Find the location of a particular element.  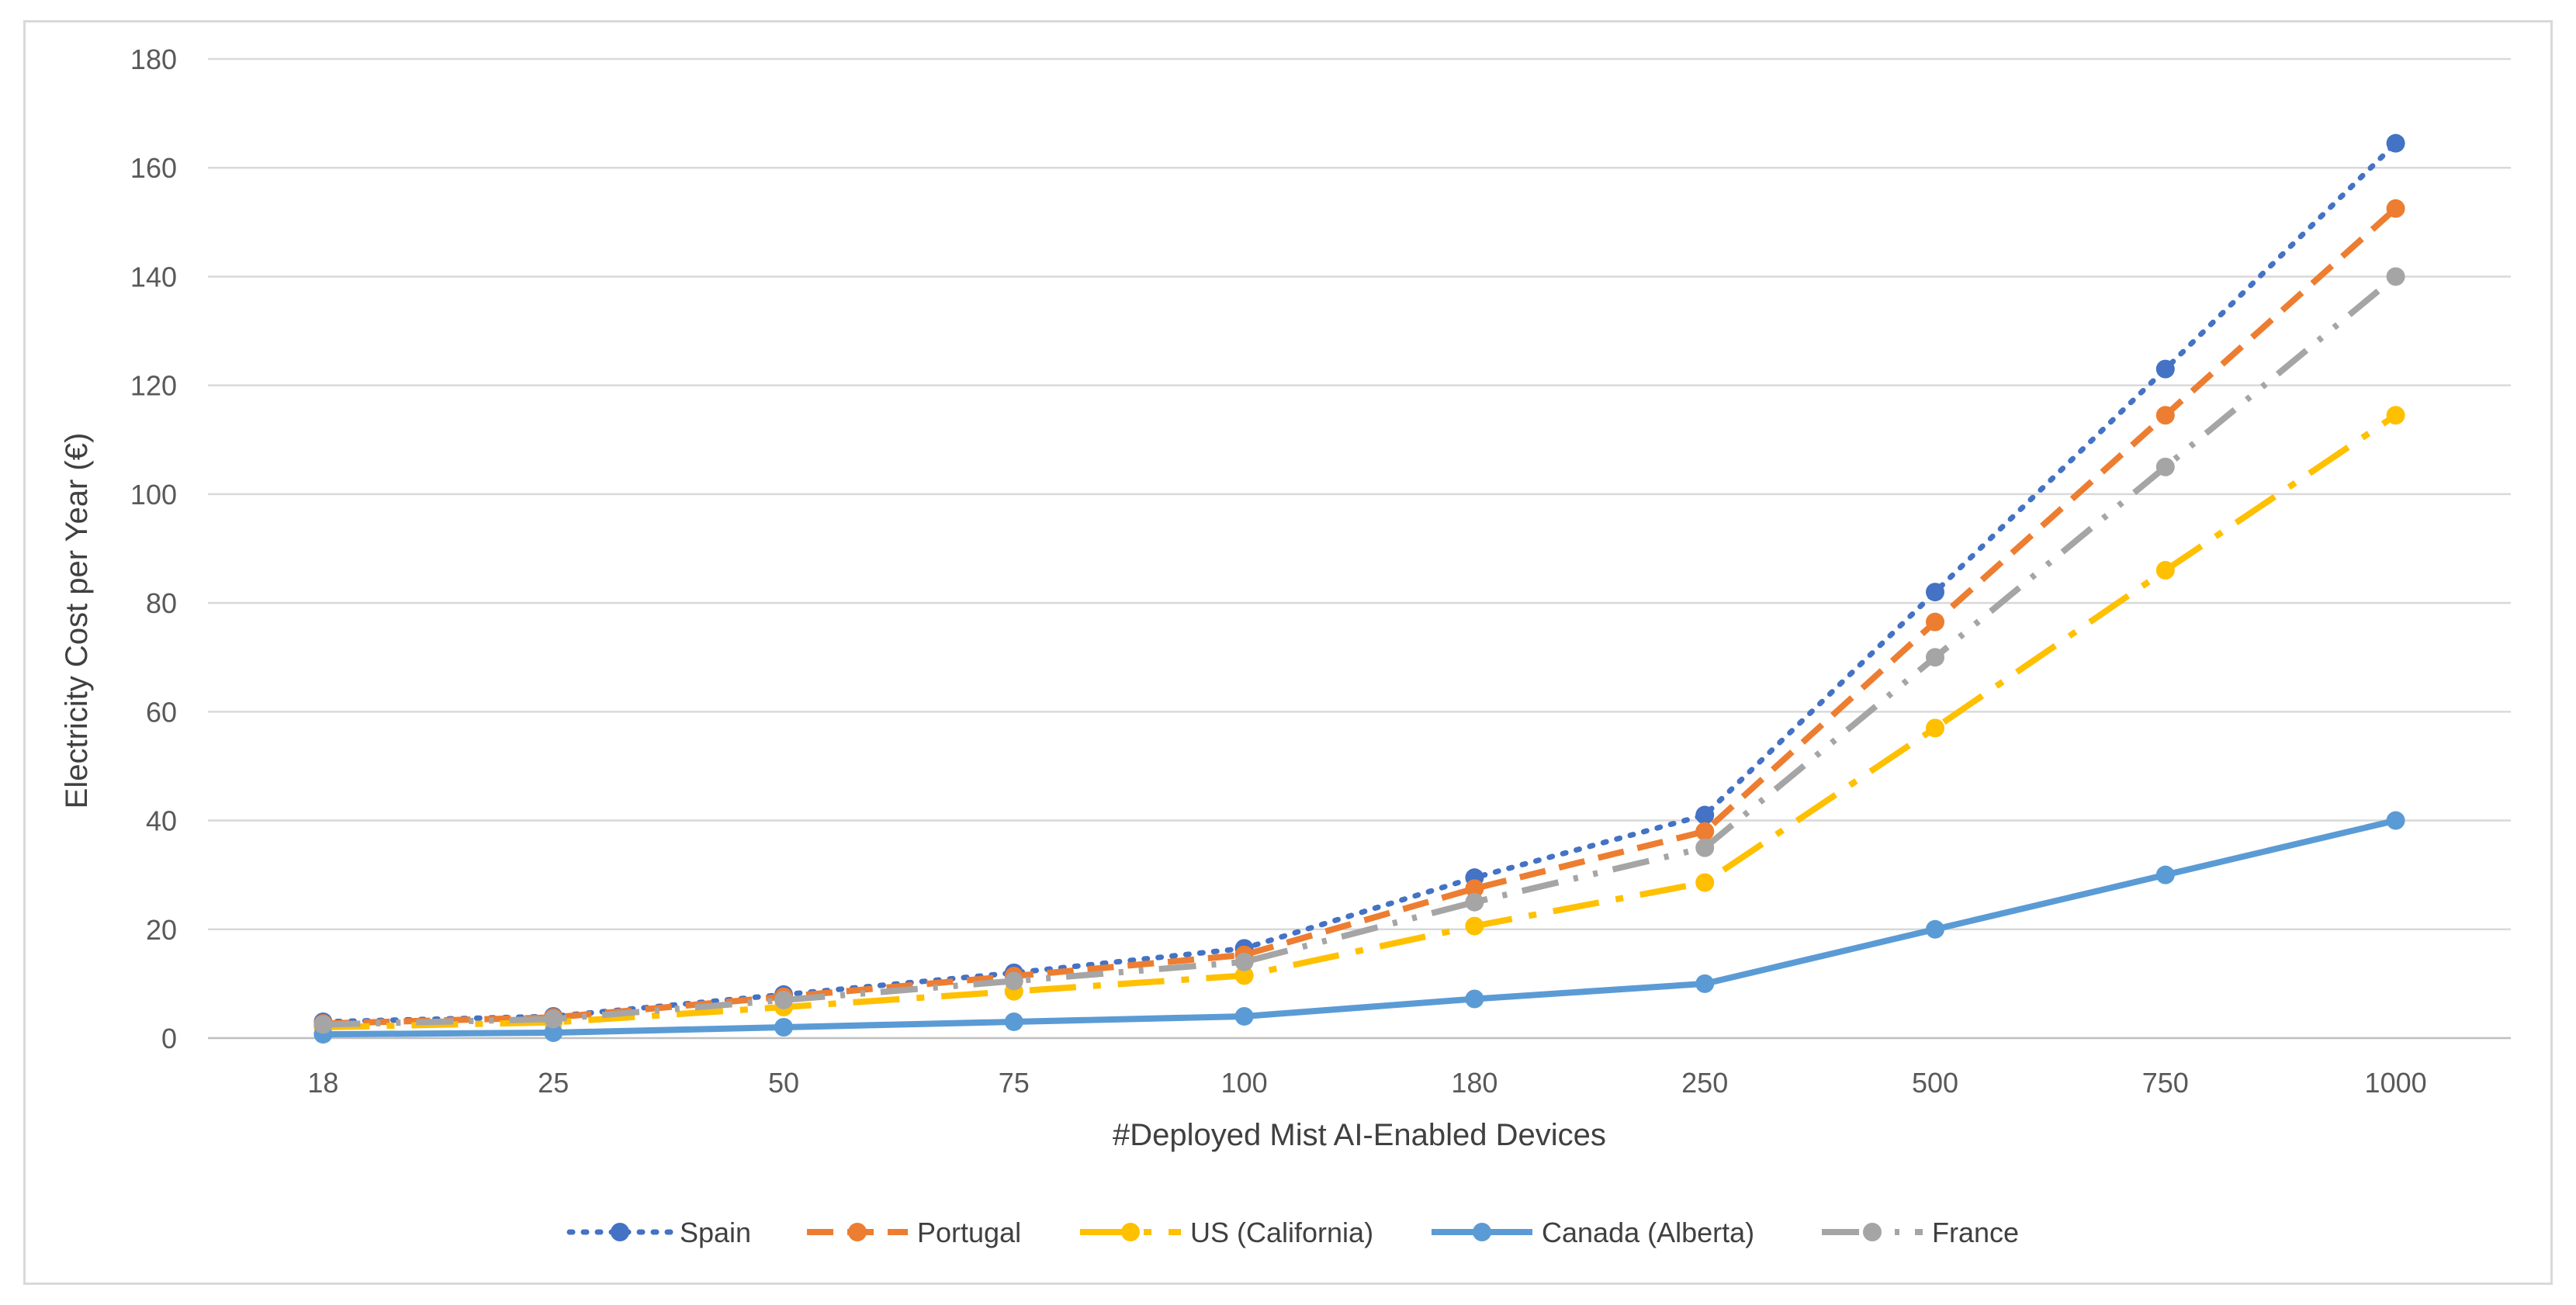

legend-item: Canada (Alberta) is located at coordinates (1593, 1232).